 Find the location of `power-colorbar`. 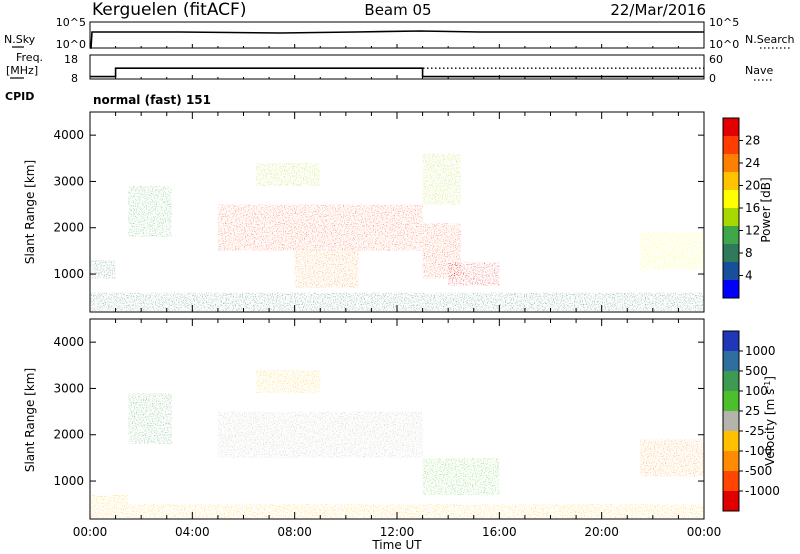

power-colorbar is located at coordinates (731, 208).